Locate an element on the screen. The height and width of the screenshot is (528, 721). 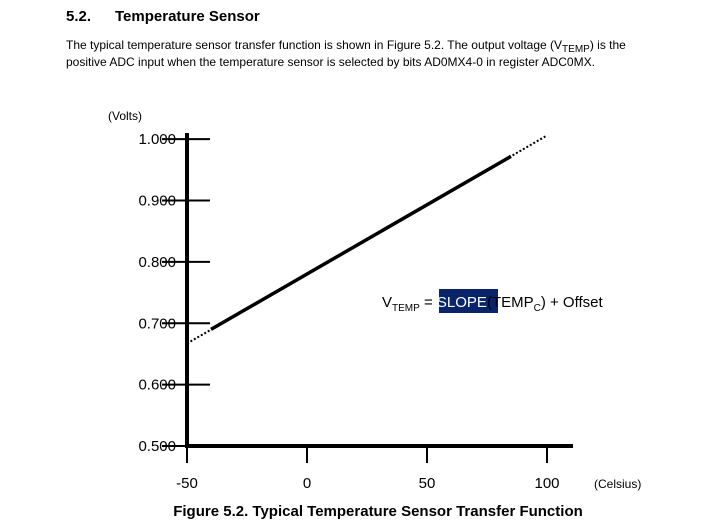
y-tick-label: 0.500 is located at coordinates (157, 446).